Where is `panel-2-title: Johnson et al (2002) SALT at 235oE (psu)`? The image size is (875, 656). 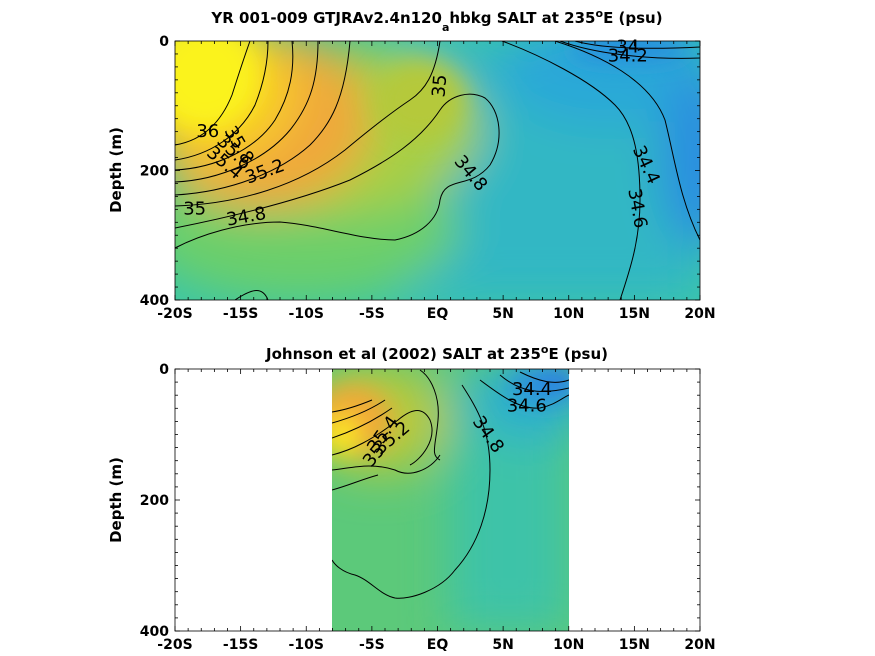
panel-2-title: Johnson et al (2002) SALT at 235oE (psu) is located at coordinates (436, 353).